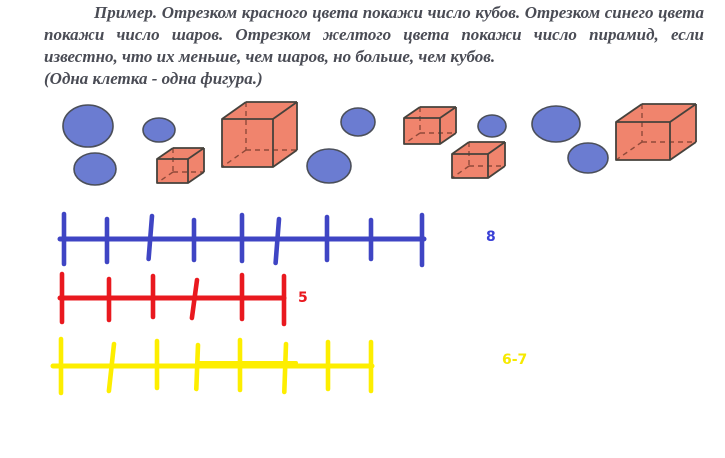 Image resolution: width=725 pixels, height=458 pixels. Describe the element at coordinates (153, 78) in the screenshot. I see `task-note: (Одна клетка - одна фигура.)` at that location.